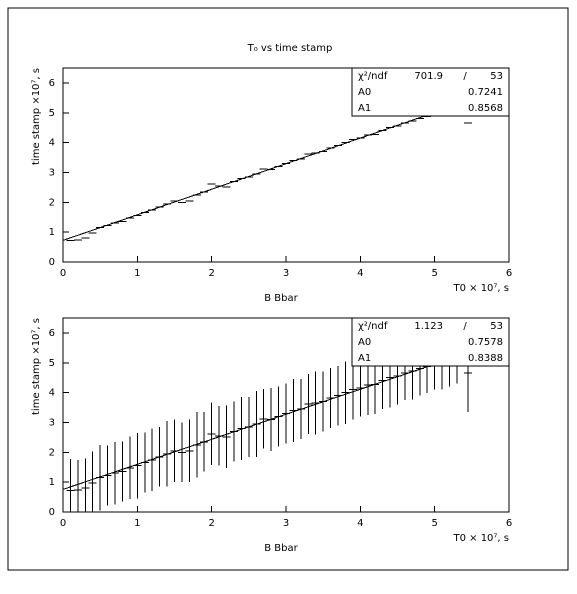 Image resolution: width=577 pixels, height=594 pixels. What do you see at coordinates (428, 76) in the screenshot?
I see `stats-chi2: 701.9` at bounding box center [428, 76].